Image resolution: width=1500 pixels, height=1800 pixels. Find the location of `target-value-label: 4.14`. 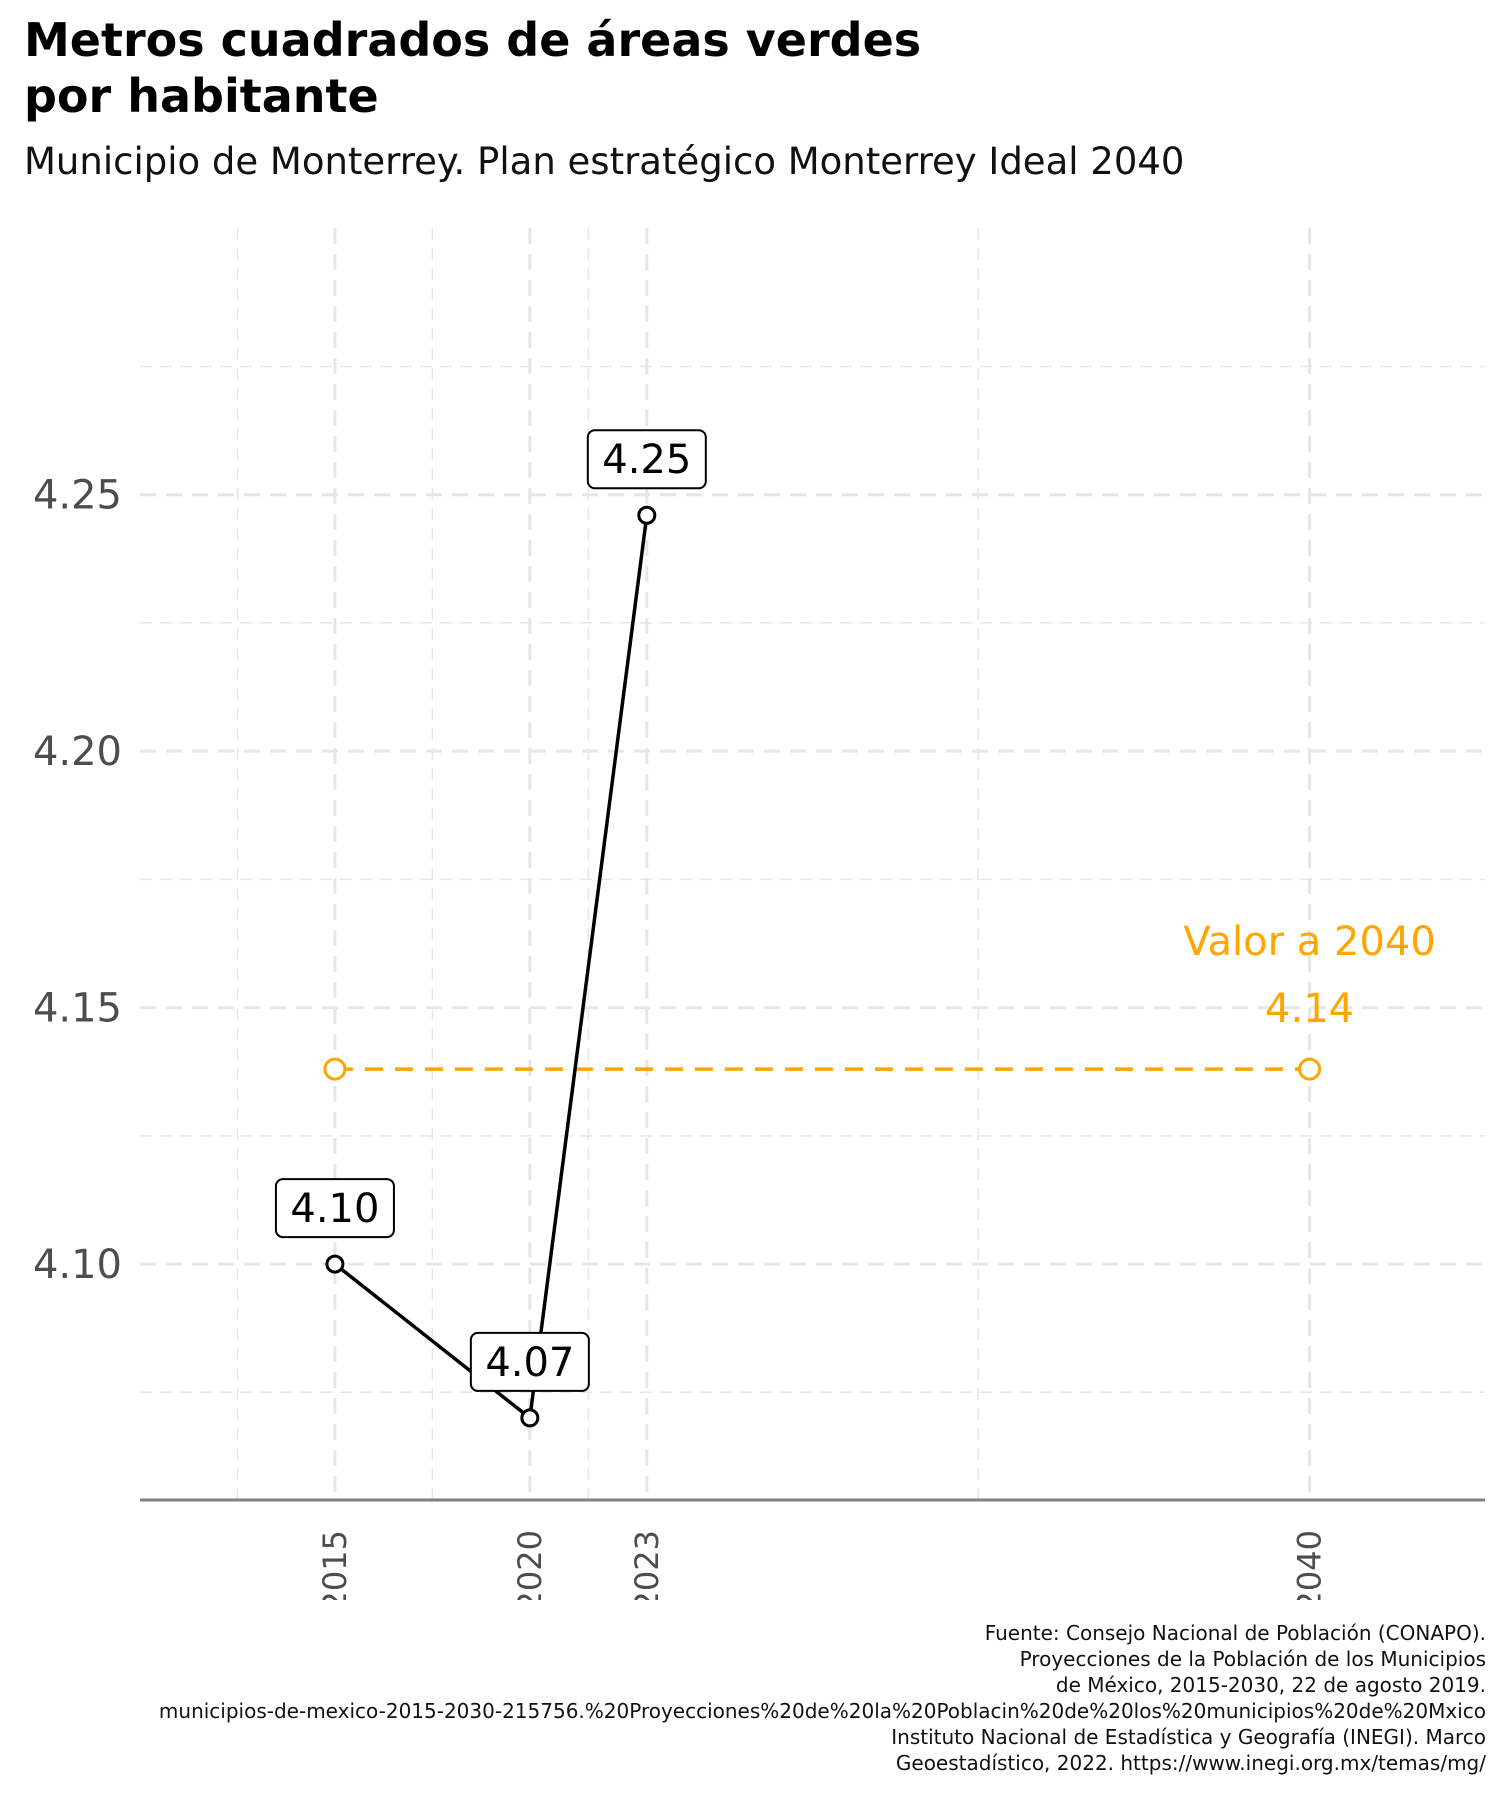

target-value-label: 4.14 is located at coordinates (1309, 1009).